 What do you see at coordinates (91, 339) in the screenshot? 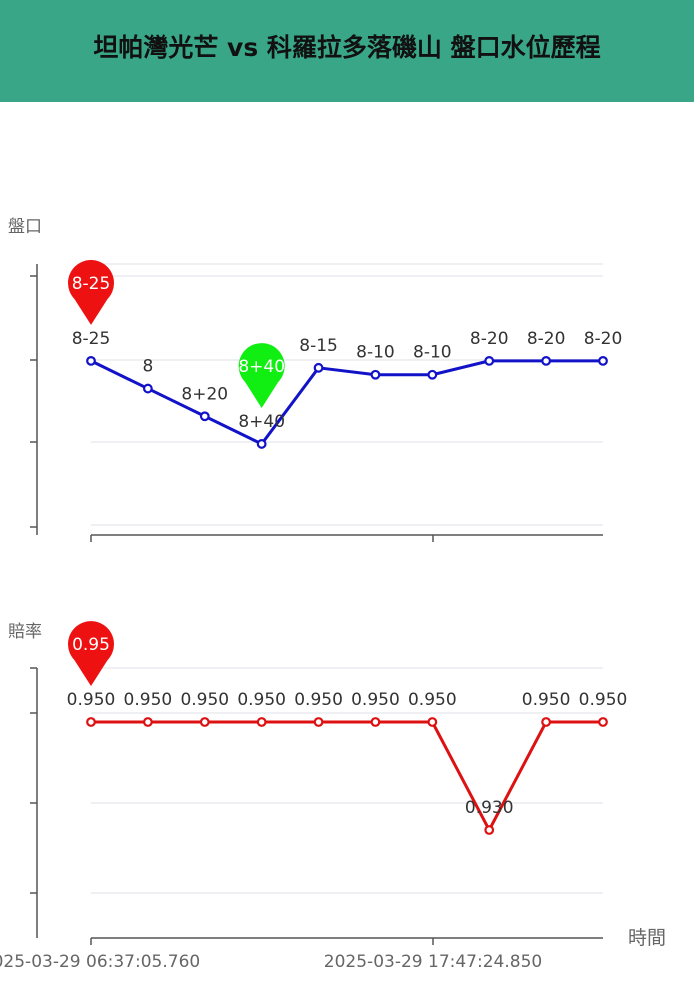
I see `data-label: 8-25` at bounding box center [91, 339].